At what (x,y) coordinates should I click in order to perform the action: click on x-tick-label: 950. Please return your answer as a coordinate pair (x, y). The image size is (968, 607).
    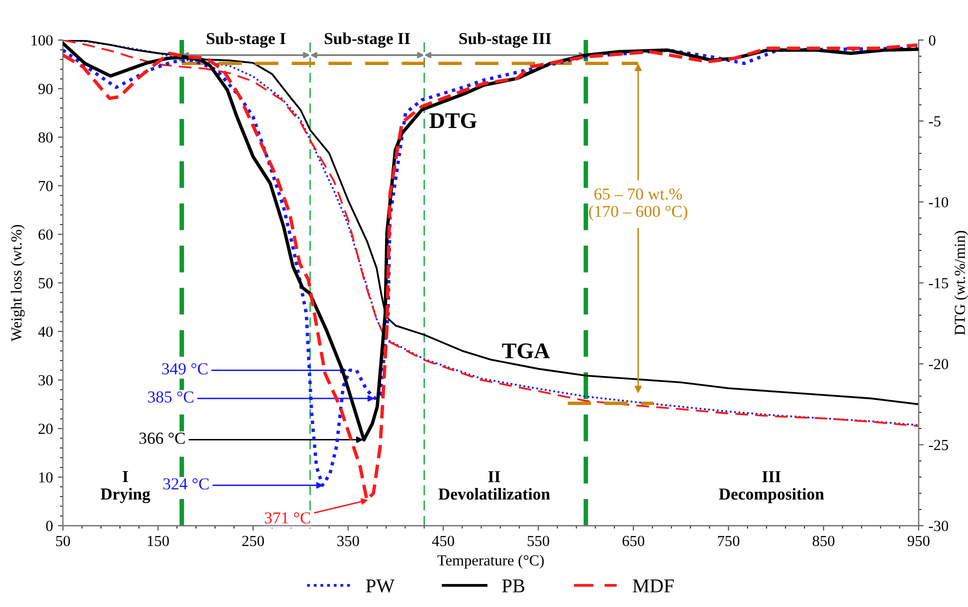
    Looking at the image, I should click on (919, 541).